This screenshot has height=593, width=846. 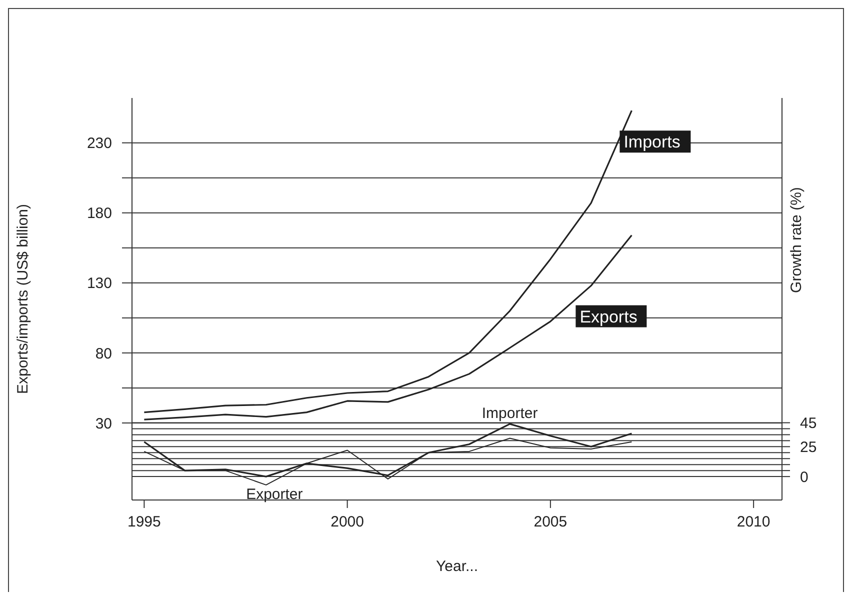 What do you see at coordinates (99, 143) in the screenshot?
I see `y-tick-label: 230` at bounding box center [99, 143].